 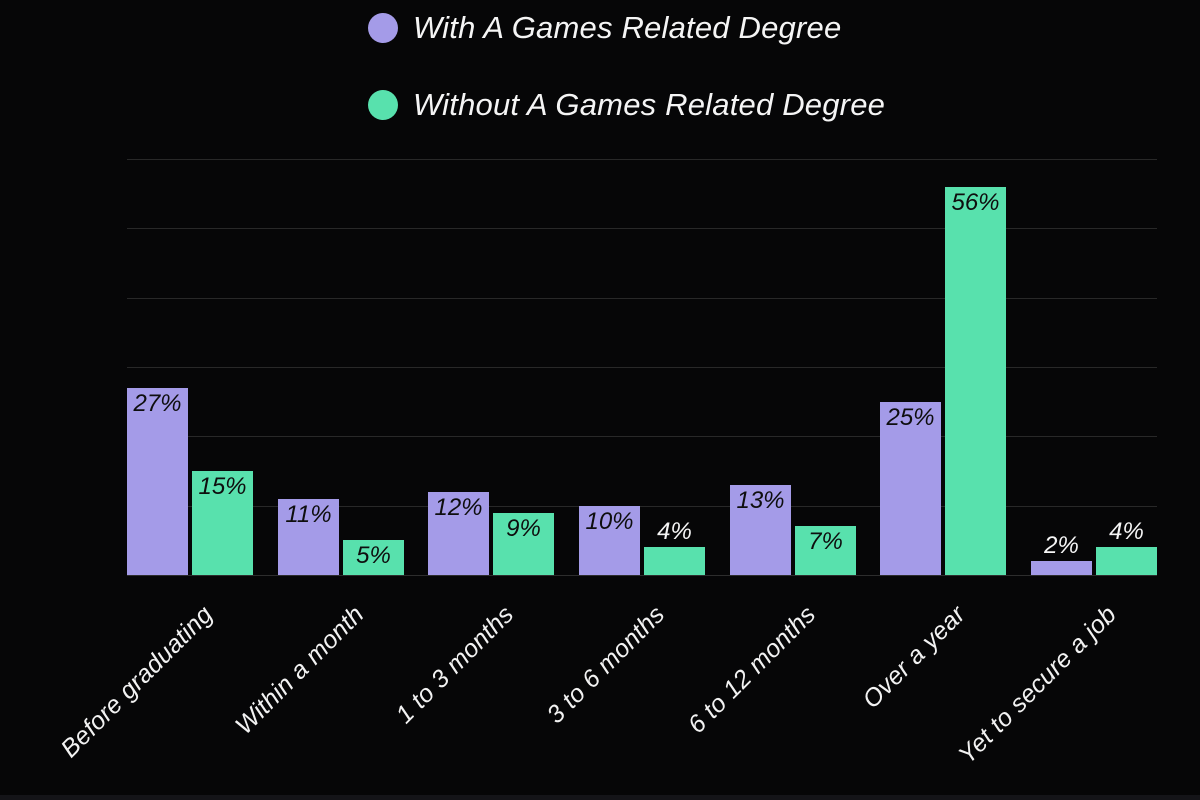 What do you see at coordinates (222, 486) in the screenshot?
I see `bar-value-label: 15%` at bounding box center [222, 486].